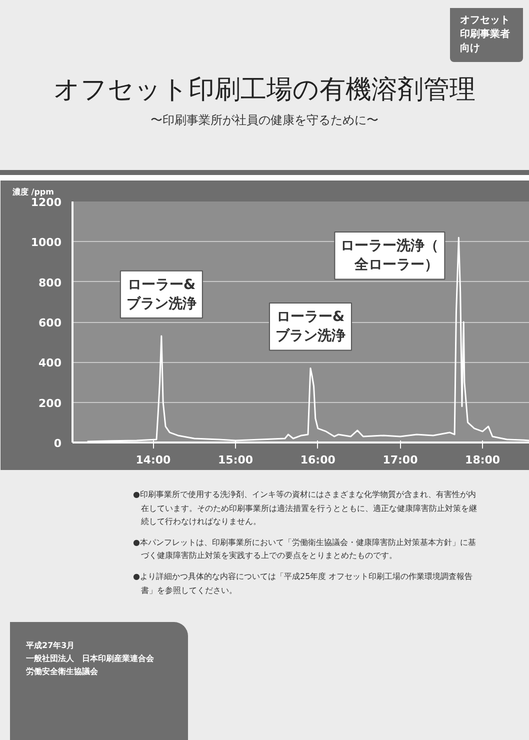 The height and width of the screenshot is (740, 529). I want to click on annotation: ローラー洗浄（全ローラー）, so click(389, 256).